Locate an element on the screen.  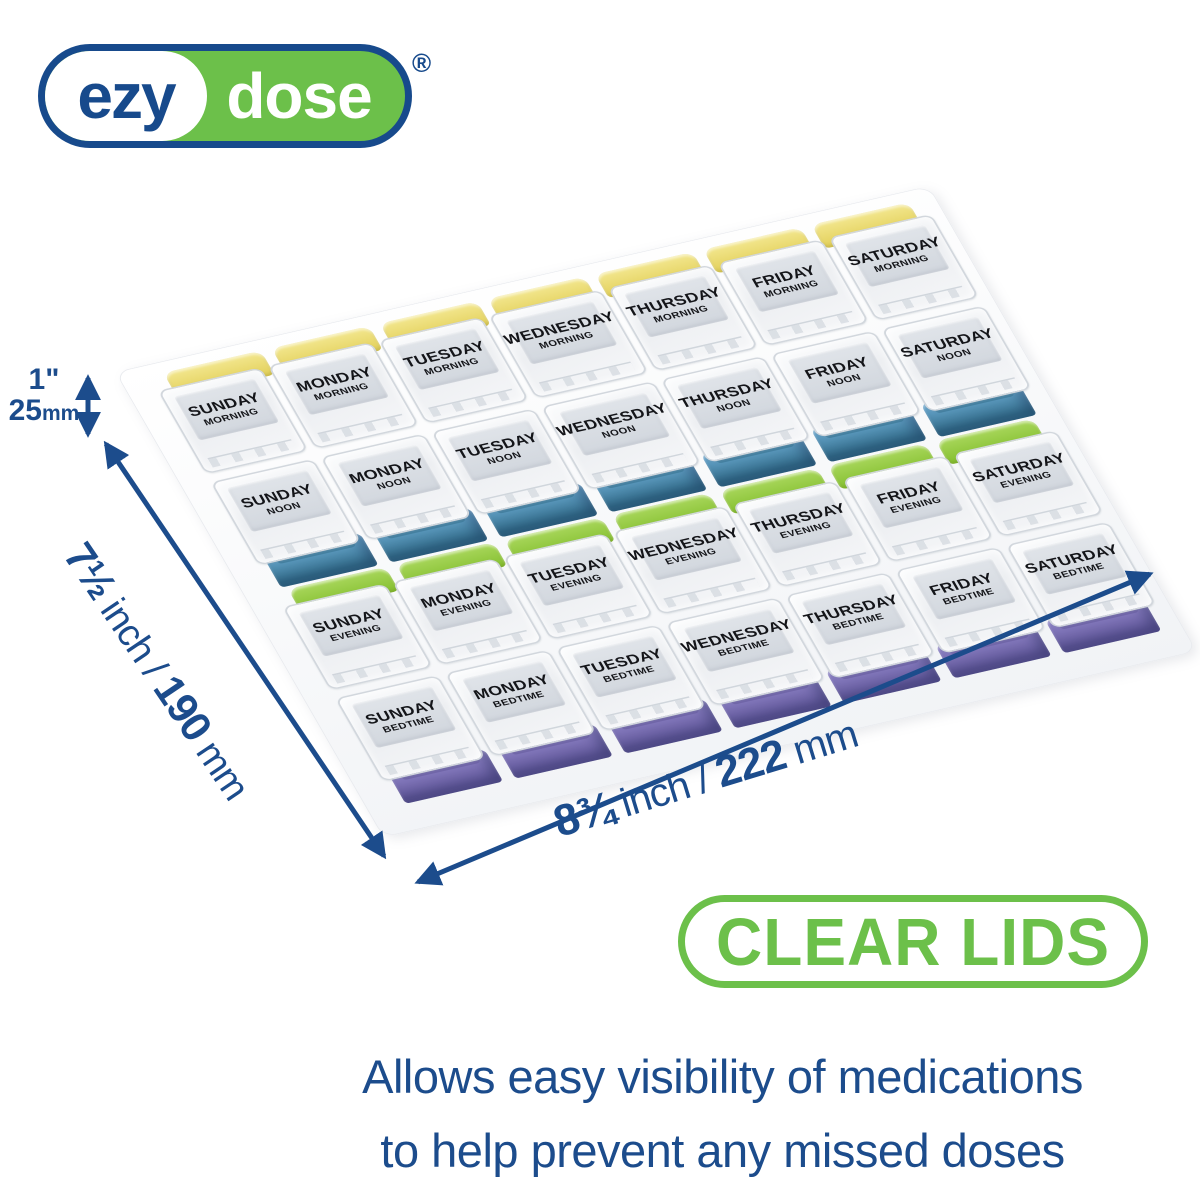
depth-dimension-label: 7½ inch / 190 mm is located at coordinates (157, 671).